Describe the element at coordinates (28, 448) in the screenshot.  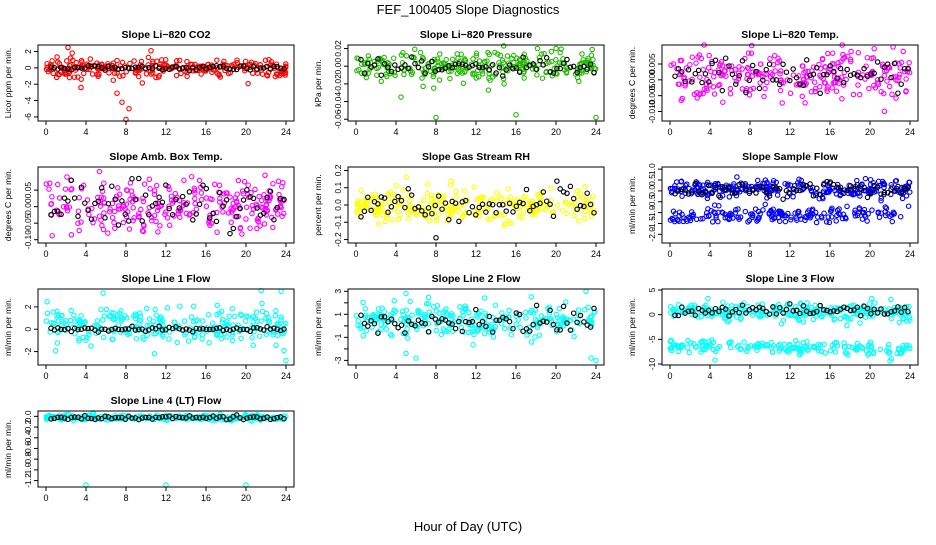
I see `y-tick-label: -0.6` at that location.